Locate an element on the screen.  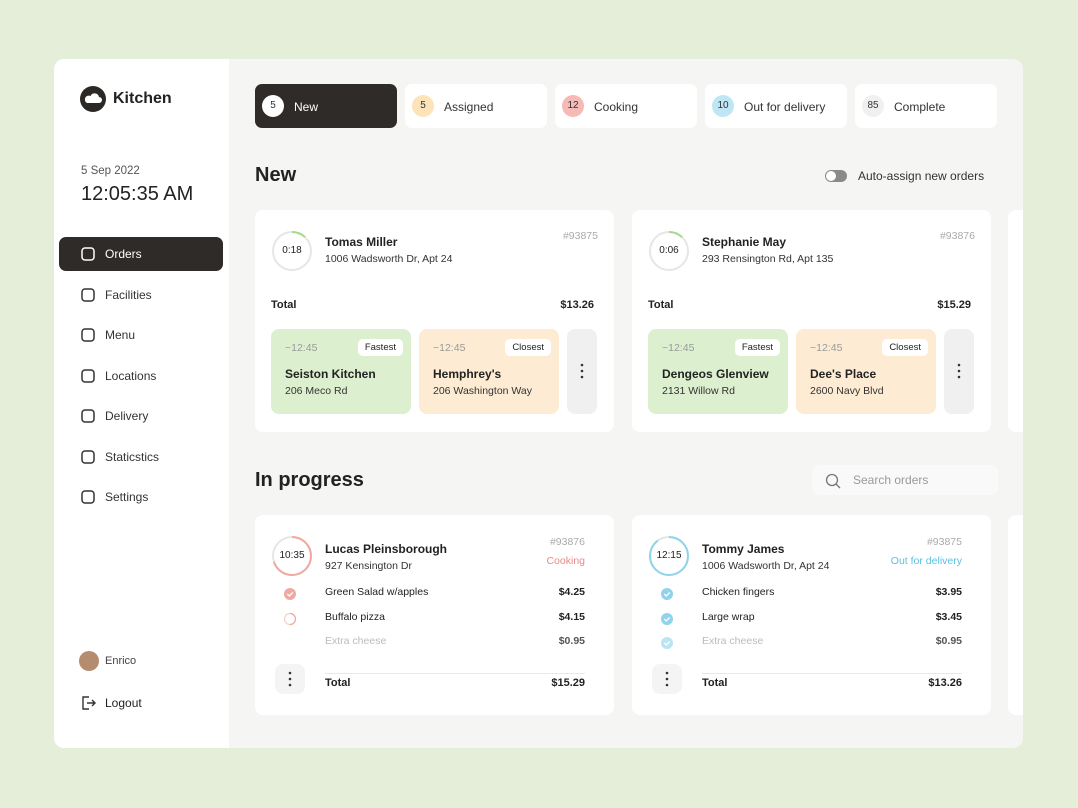
option-address: 2600 Navy Blvd is located at coordinates (847, 391).